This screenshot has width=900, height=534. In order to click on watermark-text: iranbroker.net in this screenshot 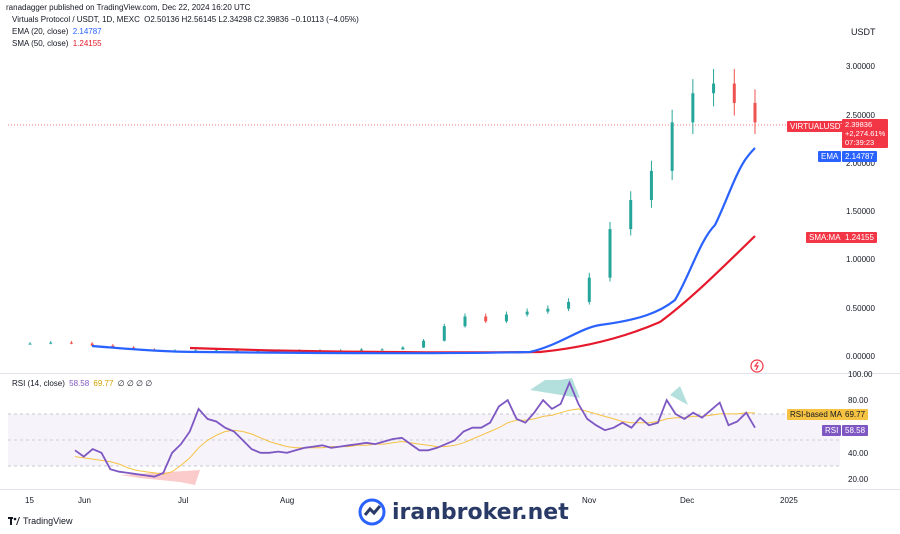, I will do `click(480, 512)`.